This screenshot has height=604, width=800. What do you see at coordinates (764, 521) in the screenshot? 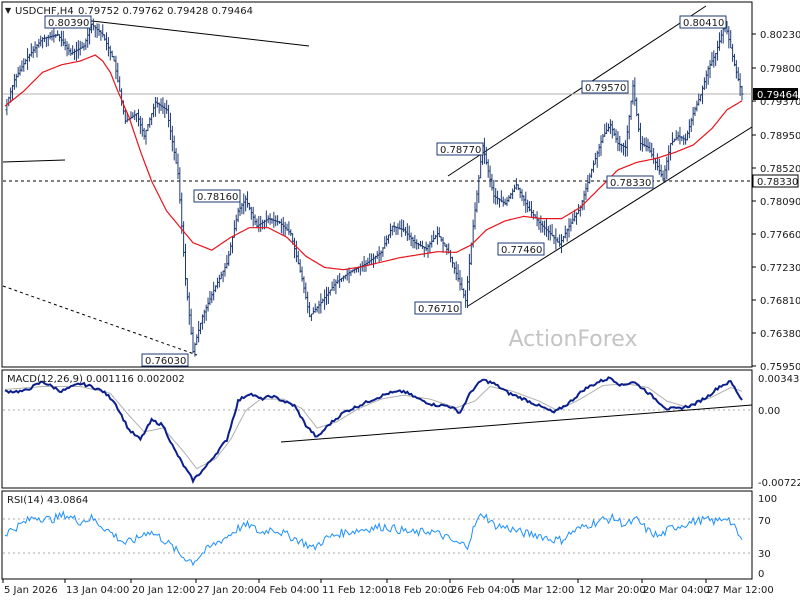
I see `rsi-axis-label: 70` at bounding box center [764, 521].